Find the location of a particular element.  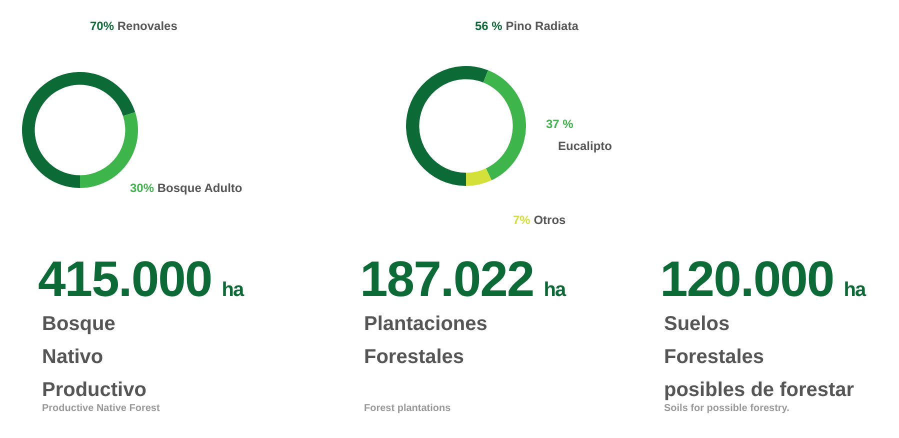

slice-label: Bosque Adulto is located at coordinates (198, 188).